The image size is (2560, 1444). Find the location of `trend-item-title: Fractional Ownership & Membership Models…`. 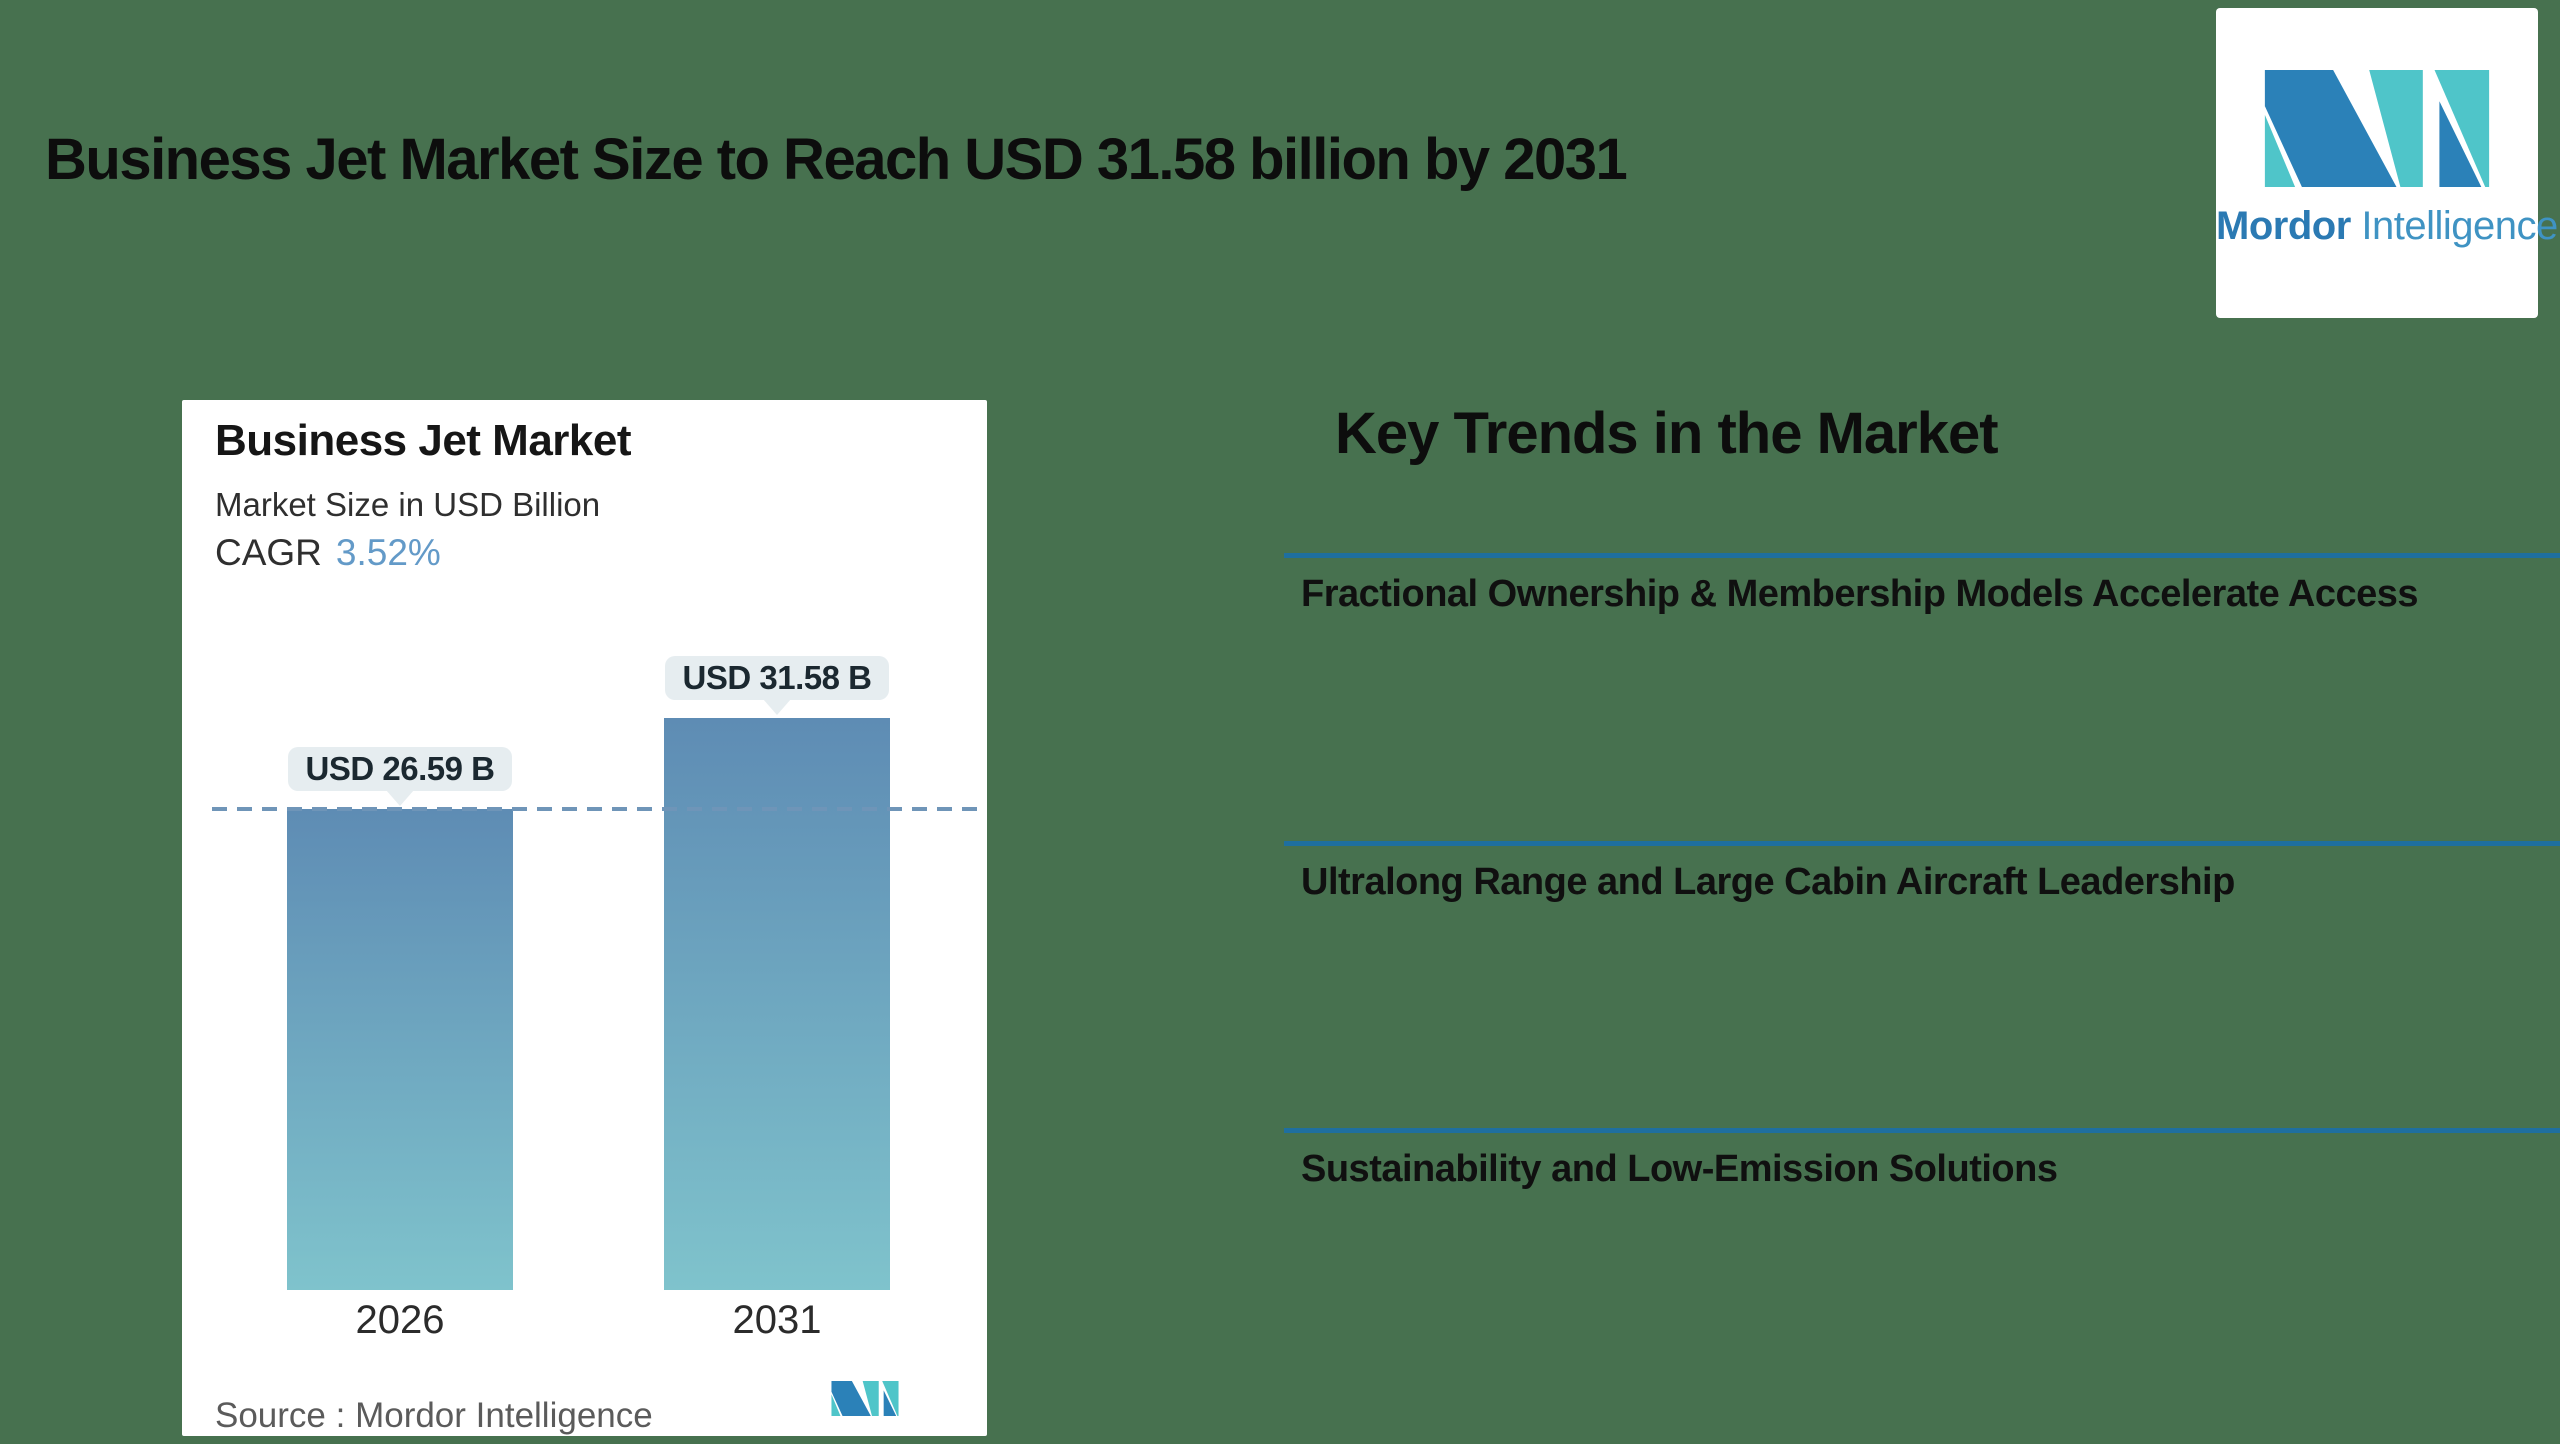

trend-item-title: Fractional Ownership & Membership Models… is located at coordinates (1860, 594).